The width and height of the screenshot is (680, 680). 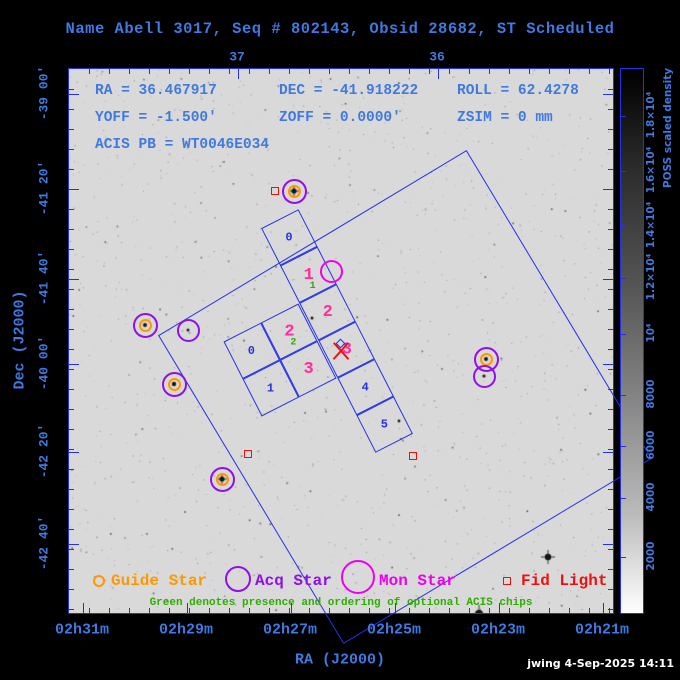 What do you see at coordinates (331, 271) in the screenshot?
I see `mon-star-marker` at bounding box center [331, 271].